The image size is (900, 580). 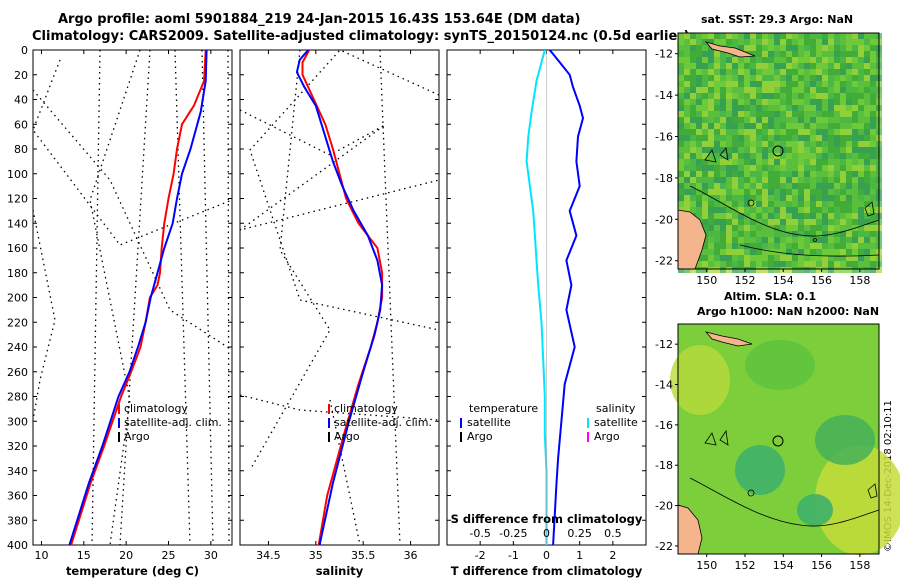 I want to click on sst-map-title: sat. SST: 29.3 Argo: NaN, so click(x=777, y=19).